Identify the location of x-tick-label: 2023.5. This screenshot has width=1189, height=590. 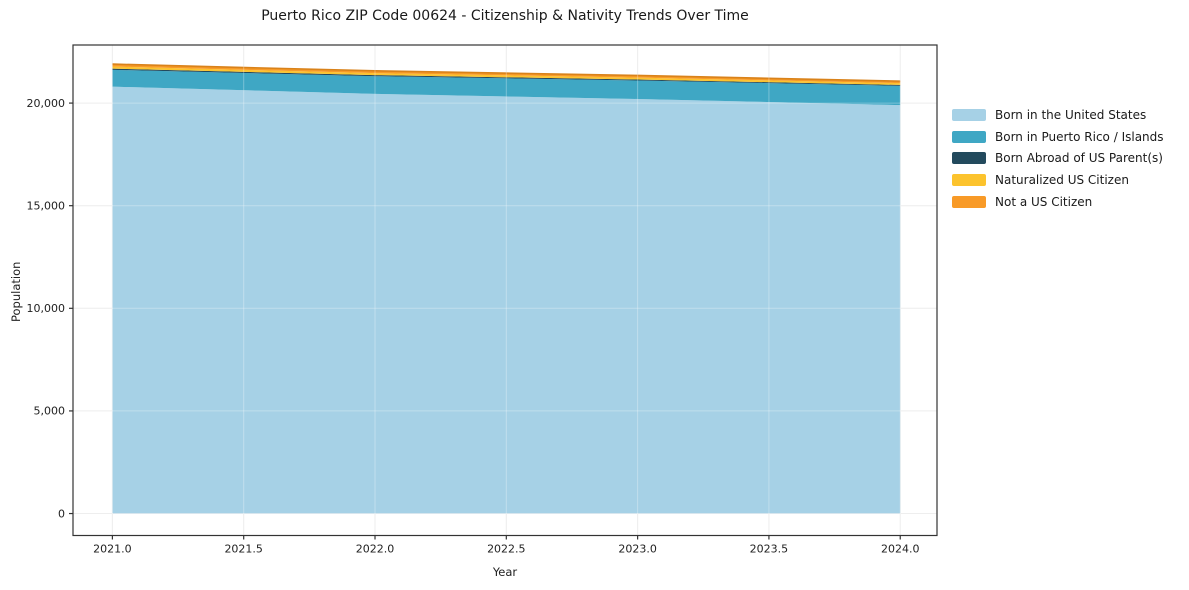
(769, 549).